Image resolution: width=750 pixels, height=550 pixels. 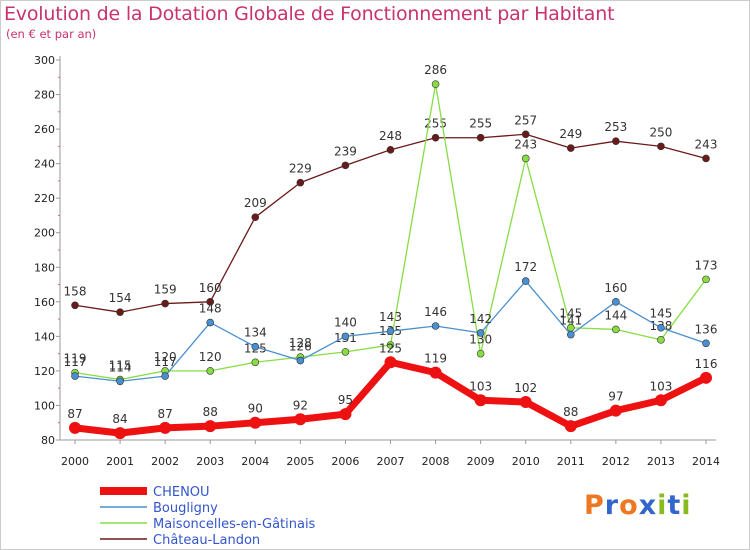 I want to click on data-label: 248, so click(x=390, y=136).